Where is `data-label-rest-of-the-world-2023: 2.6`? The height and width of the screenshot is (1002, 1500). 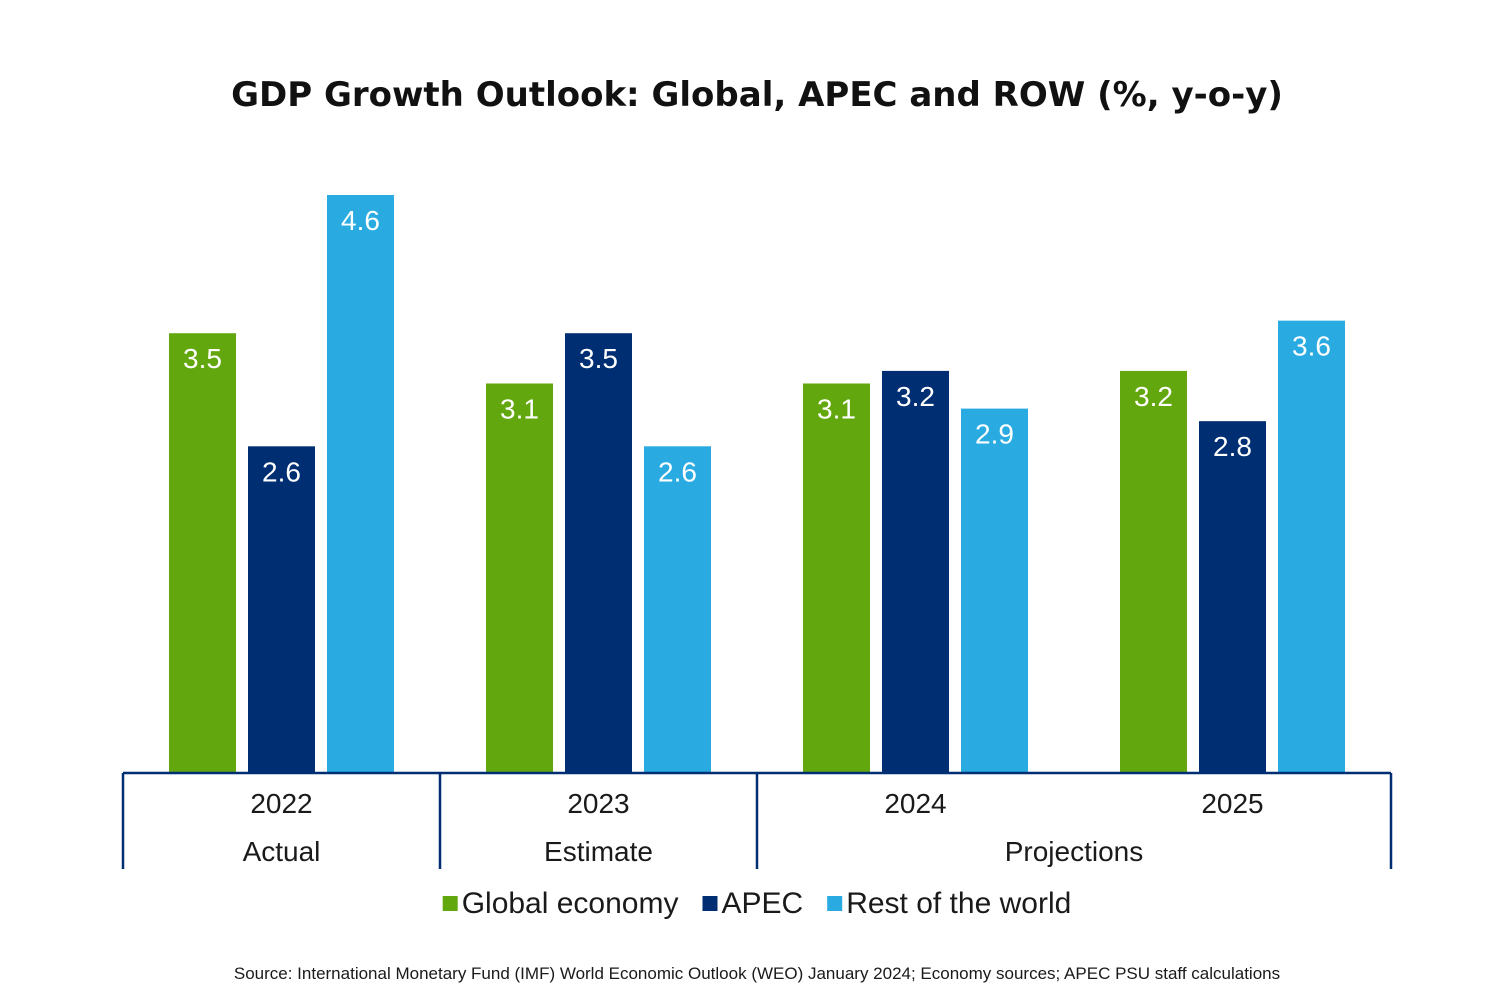
data-label-rest-of-the-world-2023: 2.6 is located at coordinates (677, 471).